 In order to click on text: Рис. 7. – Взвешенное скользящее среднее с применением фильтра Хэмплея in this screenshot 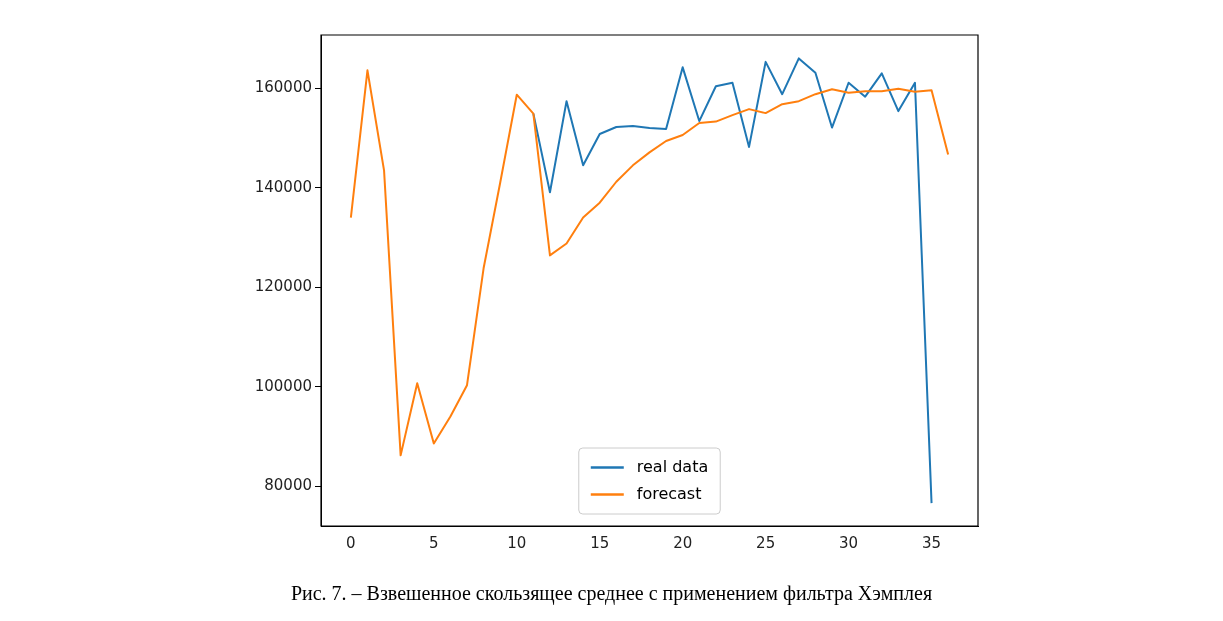, I will do `click(611, 593)`.